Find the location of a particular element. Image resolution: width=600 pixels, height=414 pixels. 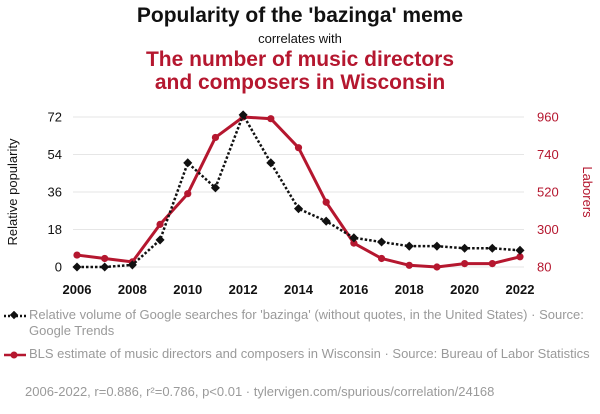

left-axis-tick-label: 0 is located at coordinates (58, 267).